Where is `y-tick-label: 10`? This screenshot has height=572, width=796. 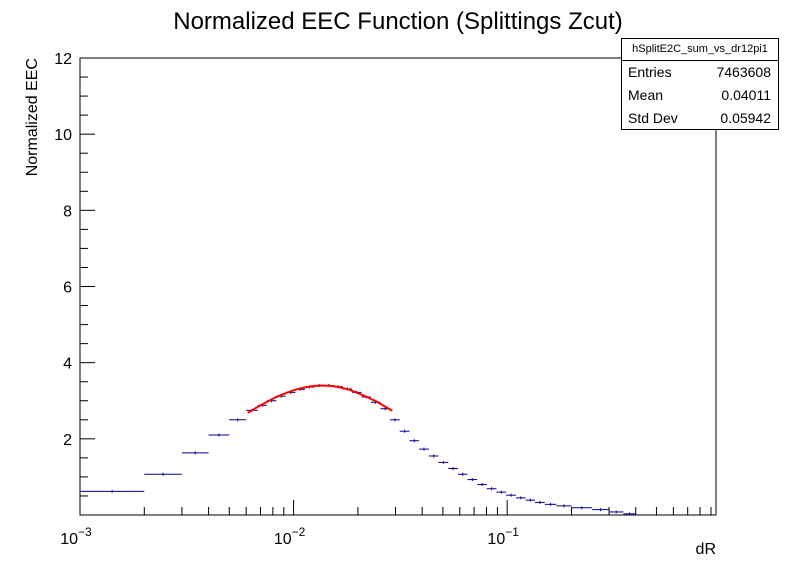
y-tick-label: 10 is located at coordinates (63, 135).